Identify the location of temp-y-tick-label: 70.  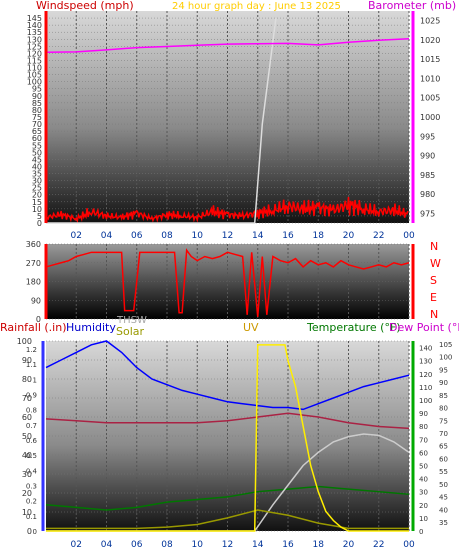
(423, 440).